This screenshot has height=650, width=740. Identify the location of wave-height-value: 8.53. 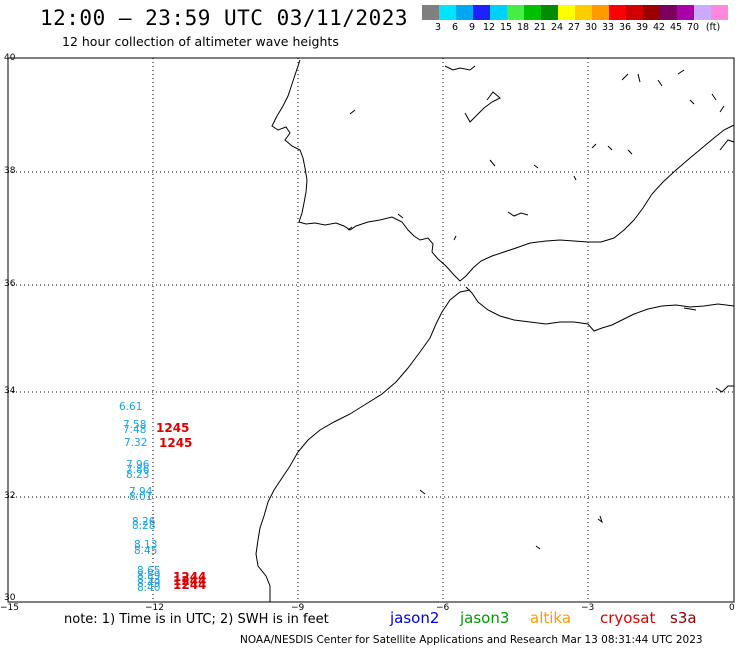
(149, 580).